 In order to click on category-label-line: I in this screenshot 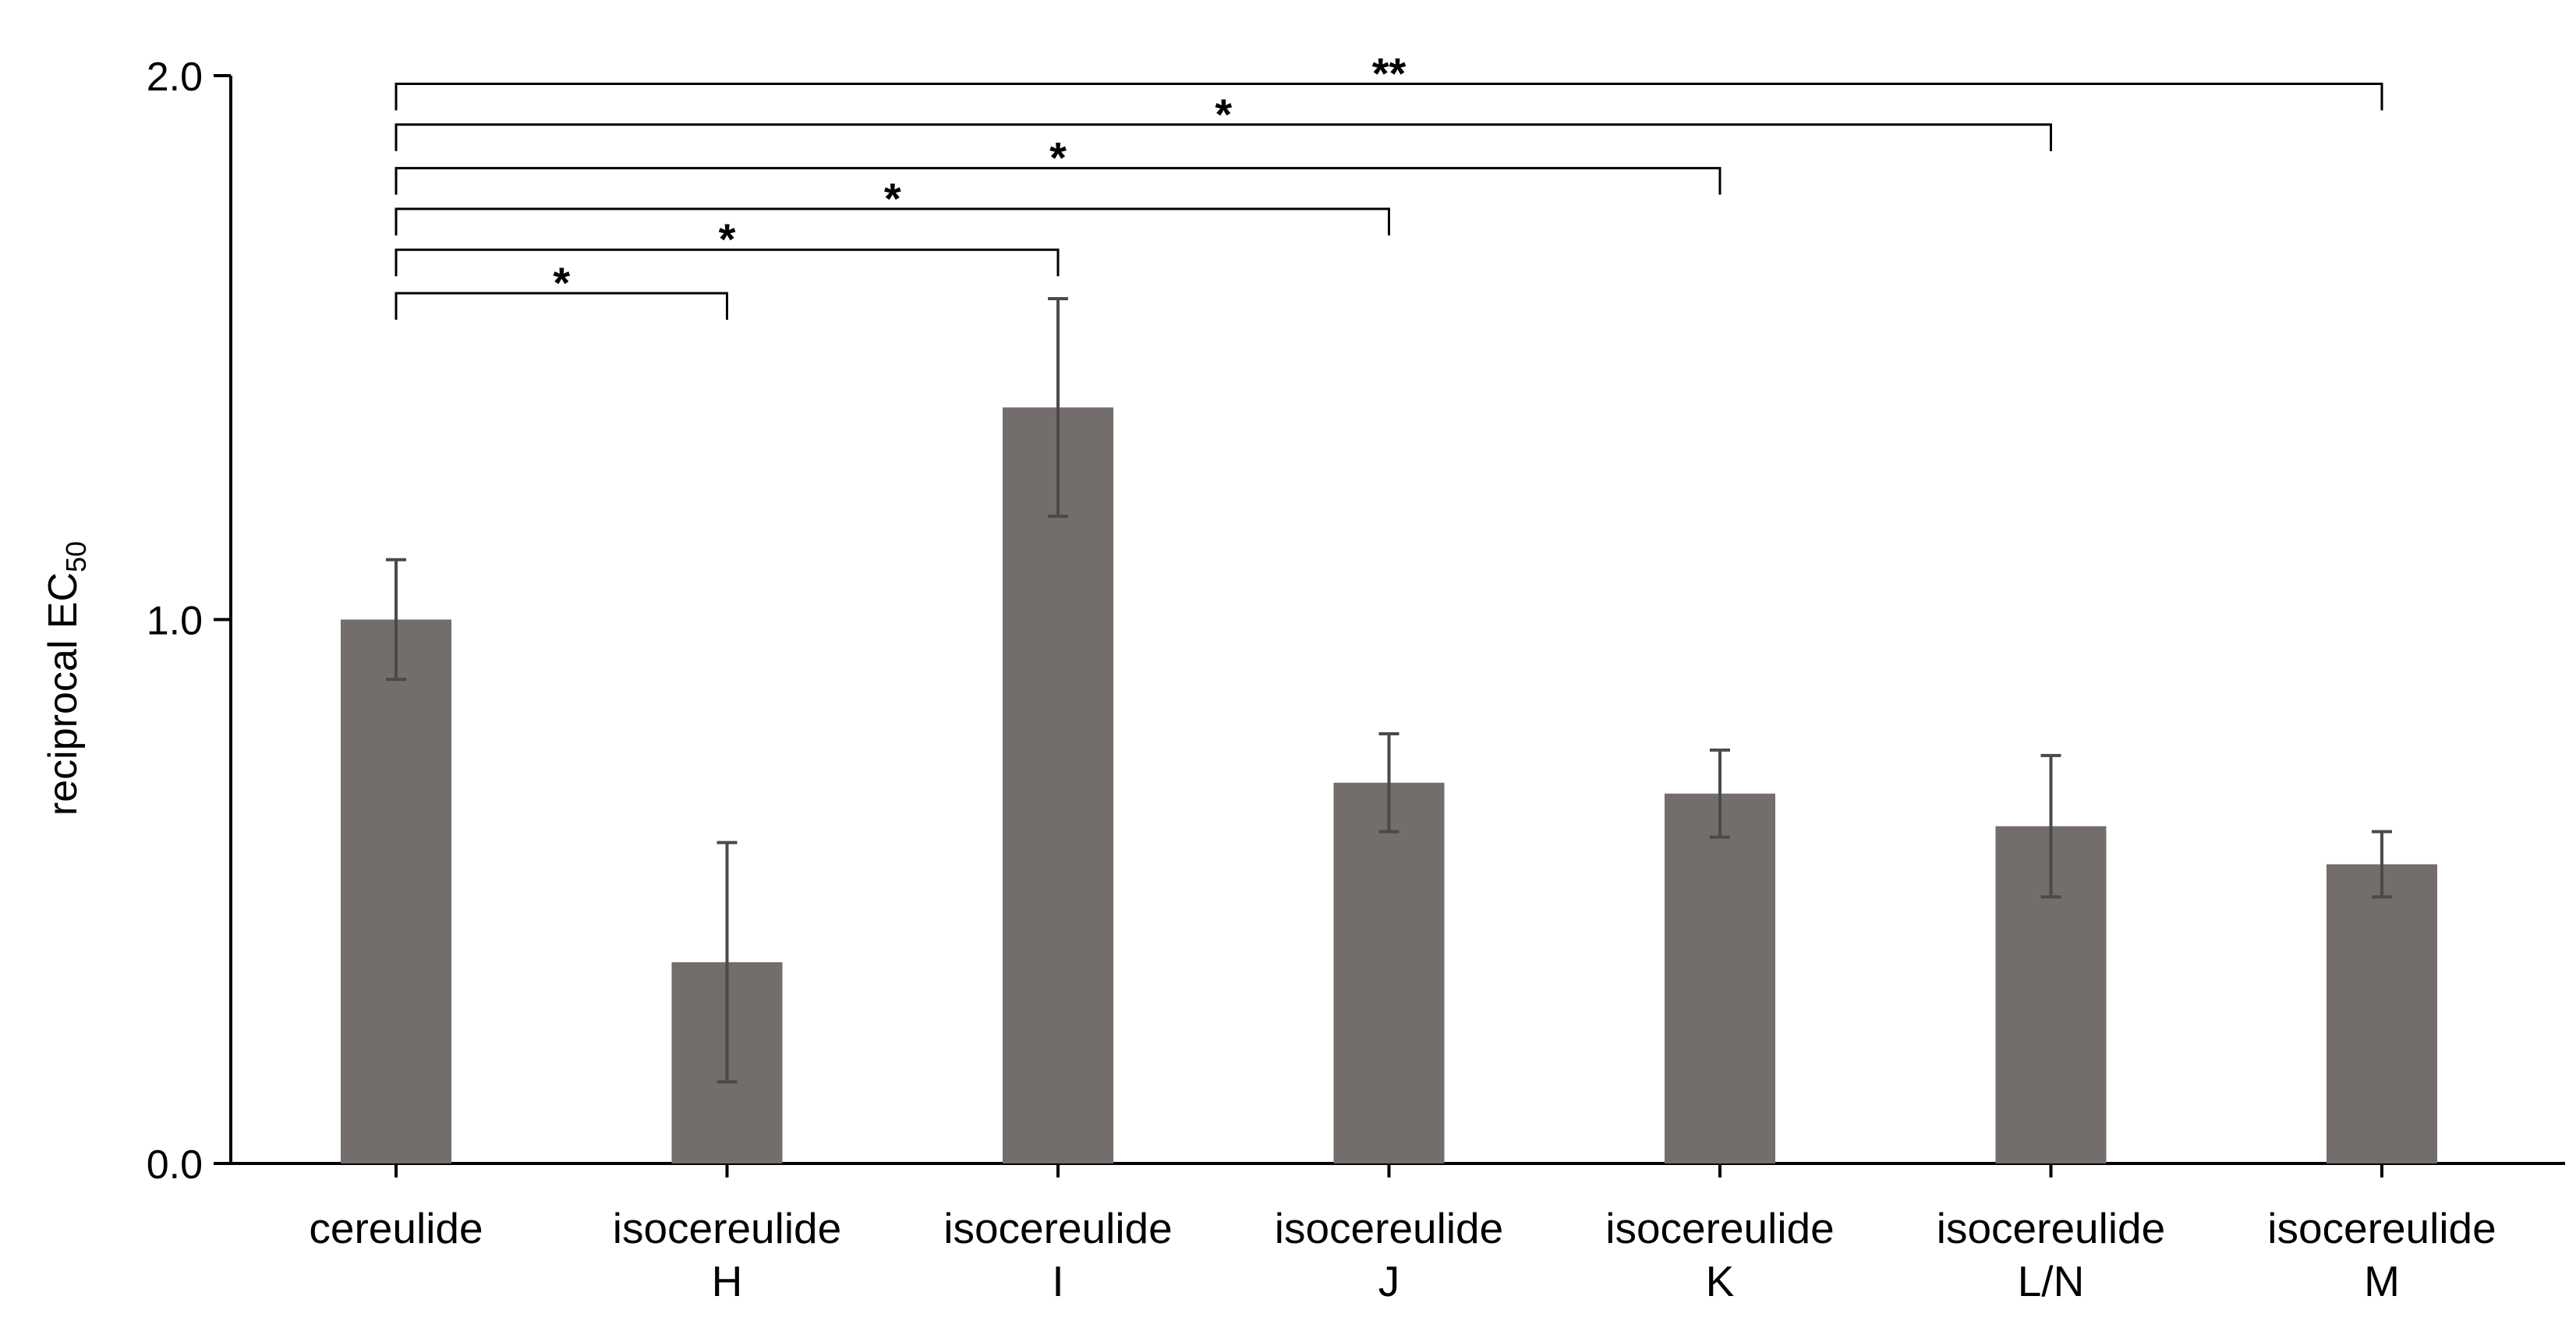, I will do `click(1057, 1281)`.